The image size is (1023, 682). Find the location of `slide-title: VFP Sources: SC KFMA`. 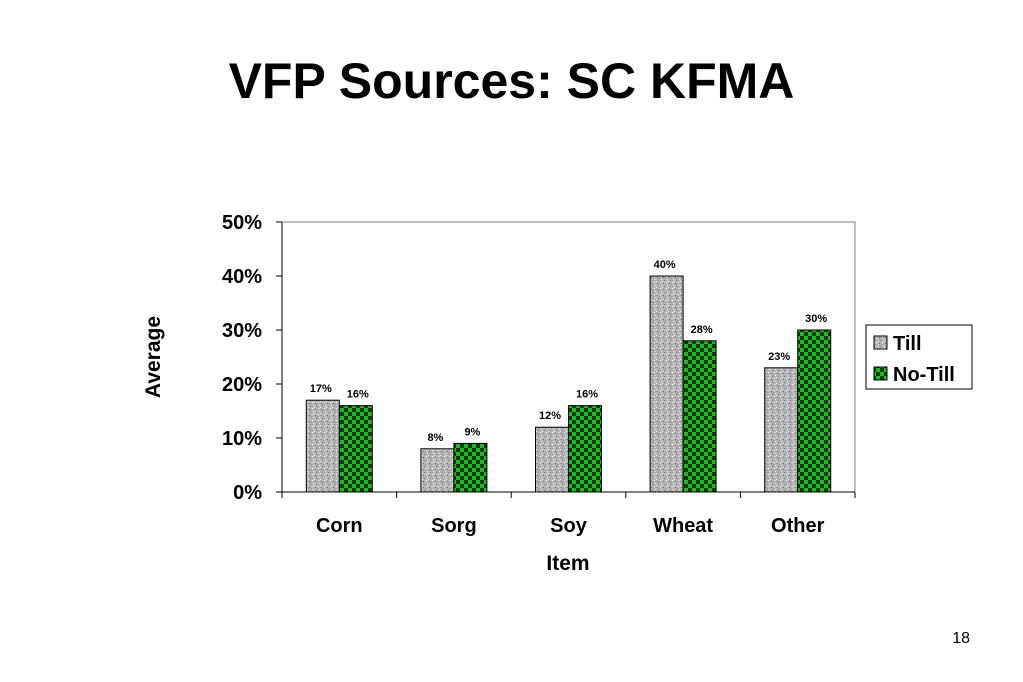

slide-title: VFP Sources: SC KFMA is located at coordinates (511, 81).